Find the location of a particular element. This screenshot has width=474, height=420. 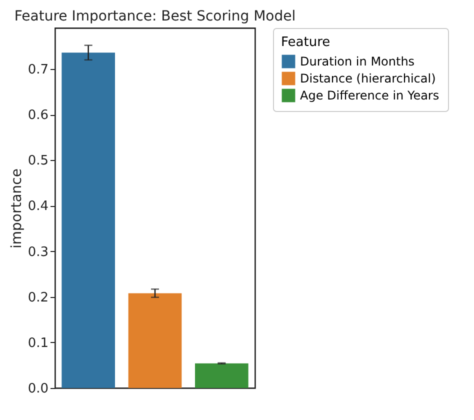

y-tick-label: 0.2 is located at coordinates (38, 298).